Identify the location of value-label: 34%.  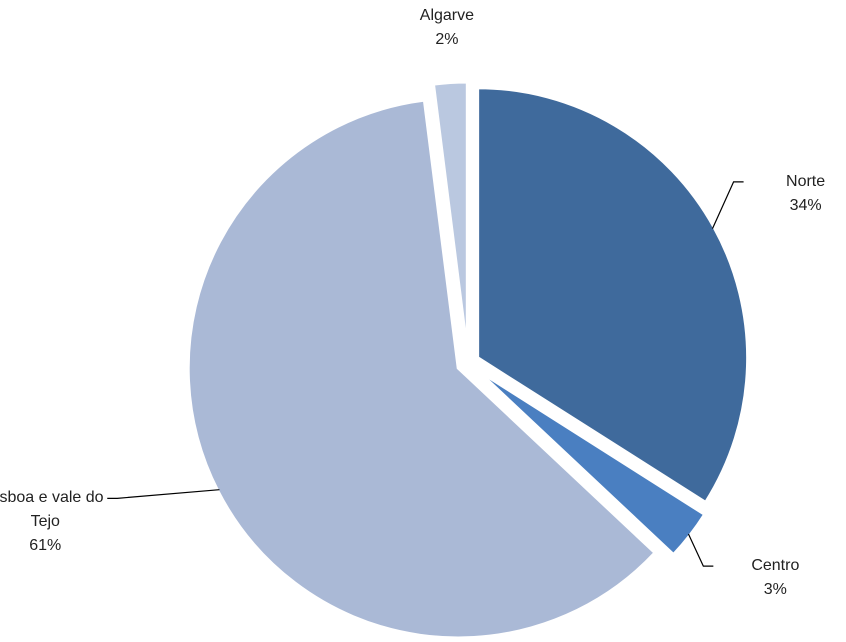
(805, 205).